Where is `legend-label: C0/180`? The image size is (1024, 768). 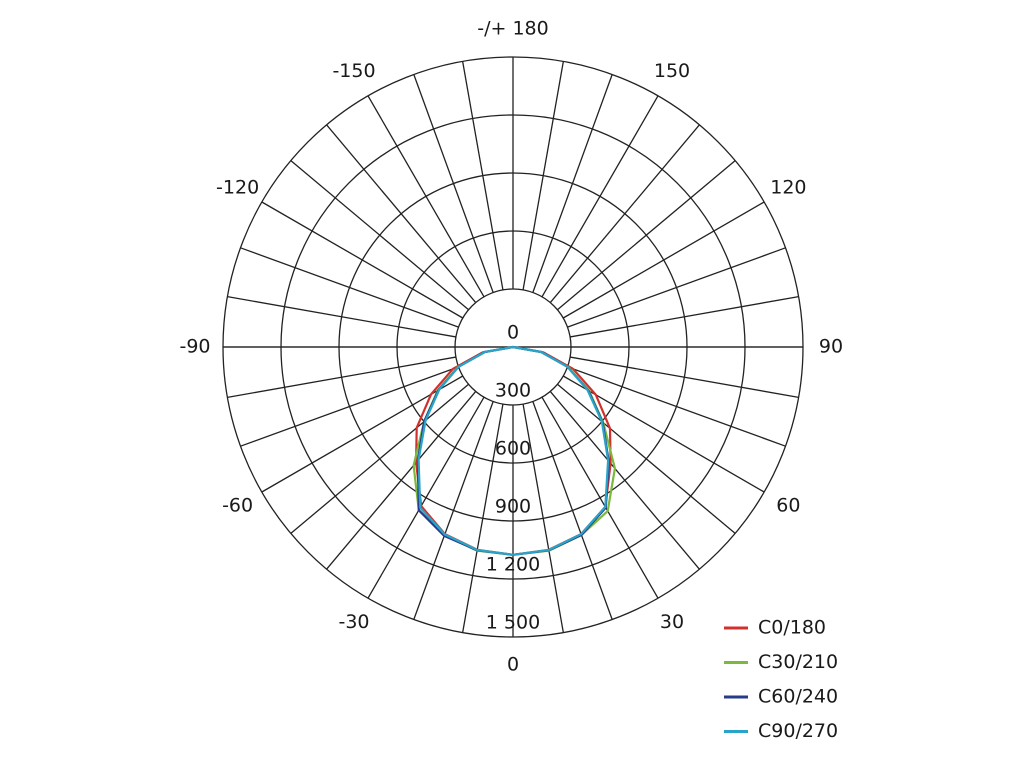 legend-label: C0/180 is located at coordinates (792, 628).